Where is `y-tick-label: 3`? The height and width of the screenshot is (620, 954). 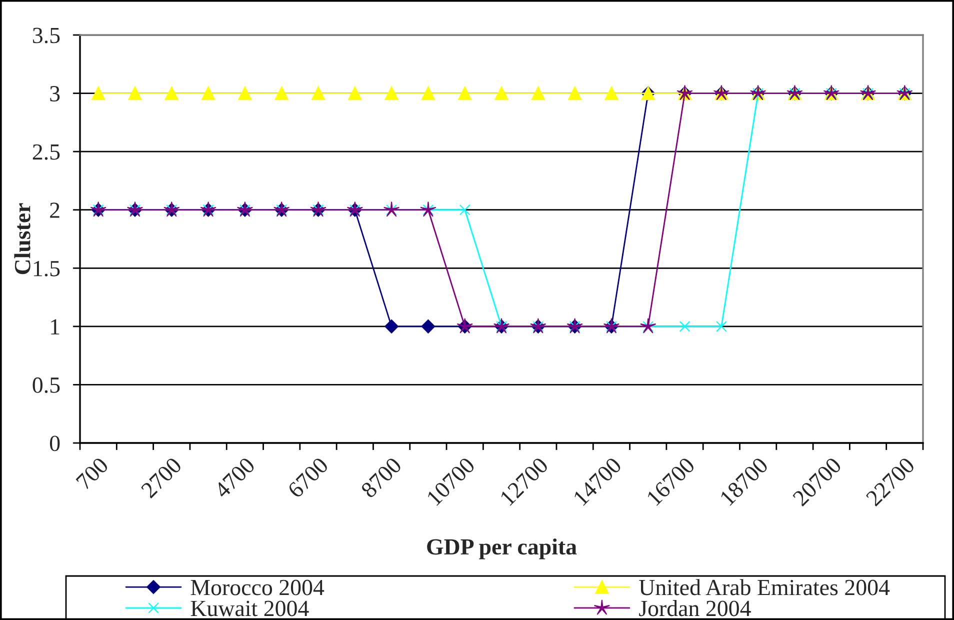
y-tick-label: 3 is located at coordinates (55, 94).